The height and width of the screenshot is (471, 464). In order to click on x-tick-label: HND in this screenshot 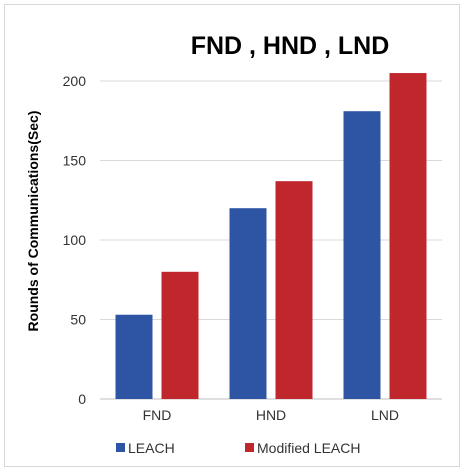, I will do `click(271, 415)`.